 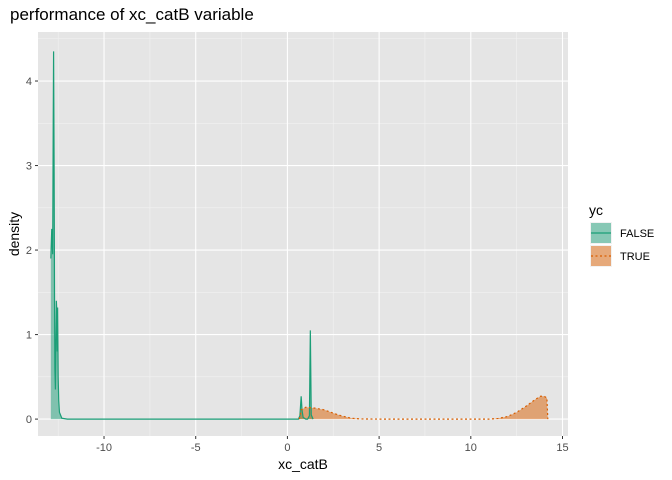 What do you see at coordinates (196, 448) in the screenshot?
I see `x-tick-label: -5` at bounding box center [196, 448].